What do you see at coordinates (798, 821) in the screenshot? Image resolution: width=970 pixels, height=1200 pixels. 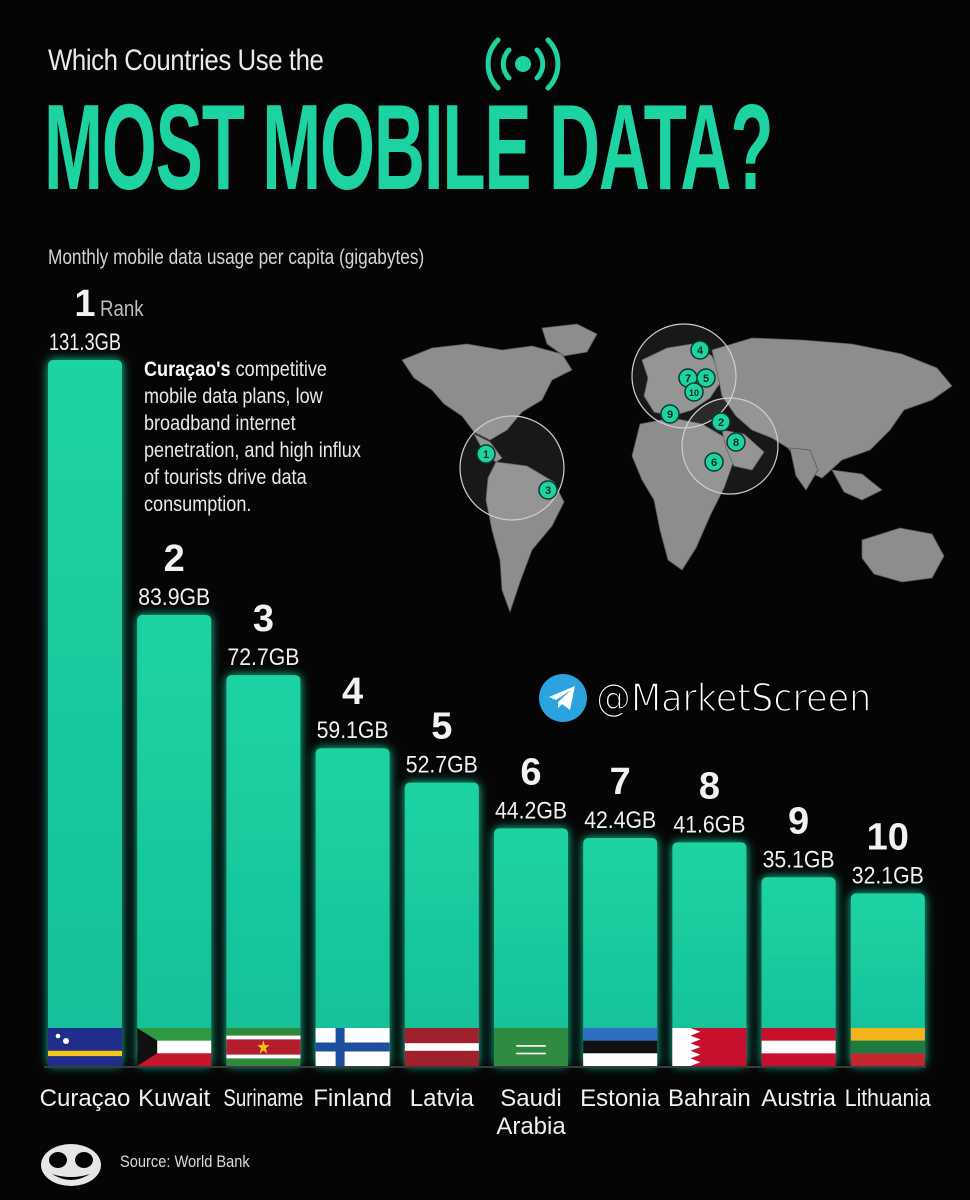 I see `rank-label-austria: 9` at bounding box center [798, 821].